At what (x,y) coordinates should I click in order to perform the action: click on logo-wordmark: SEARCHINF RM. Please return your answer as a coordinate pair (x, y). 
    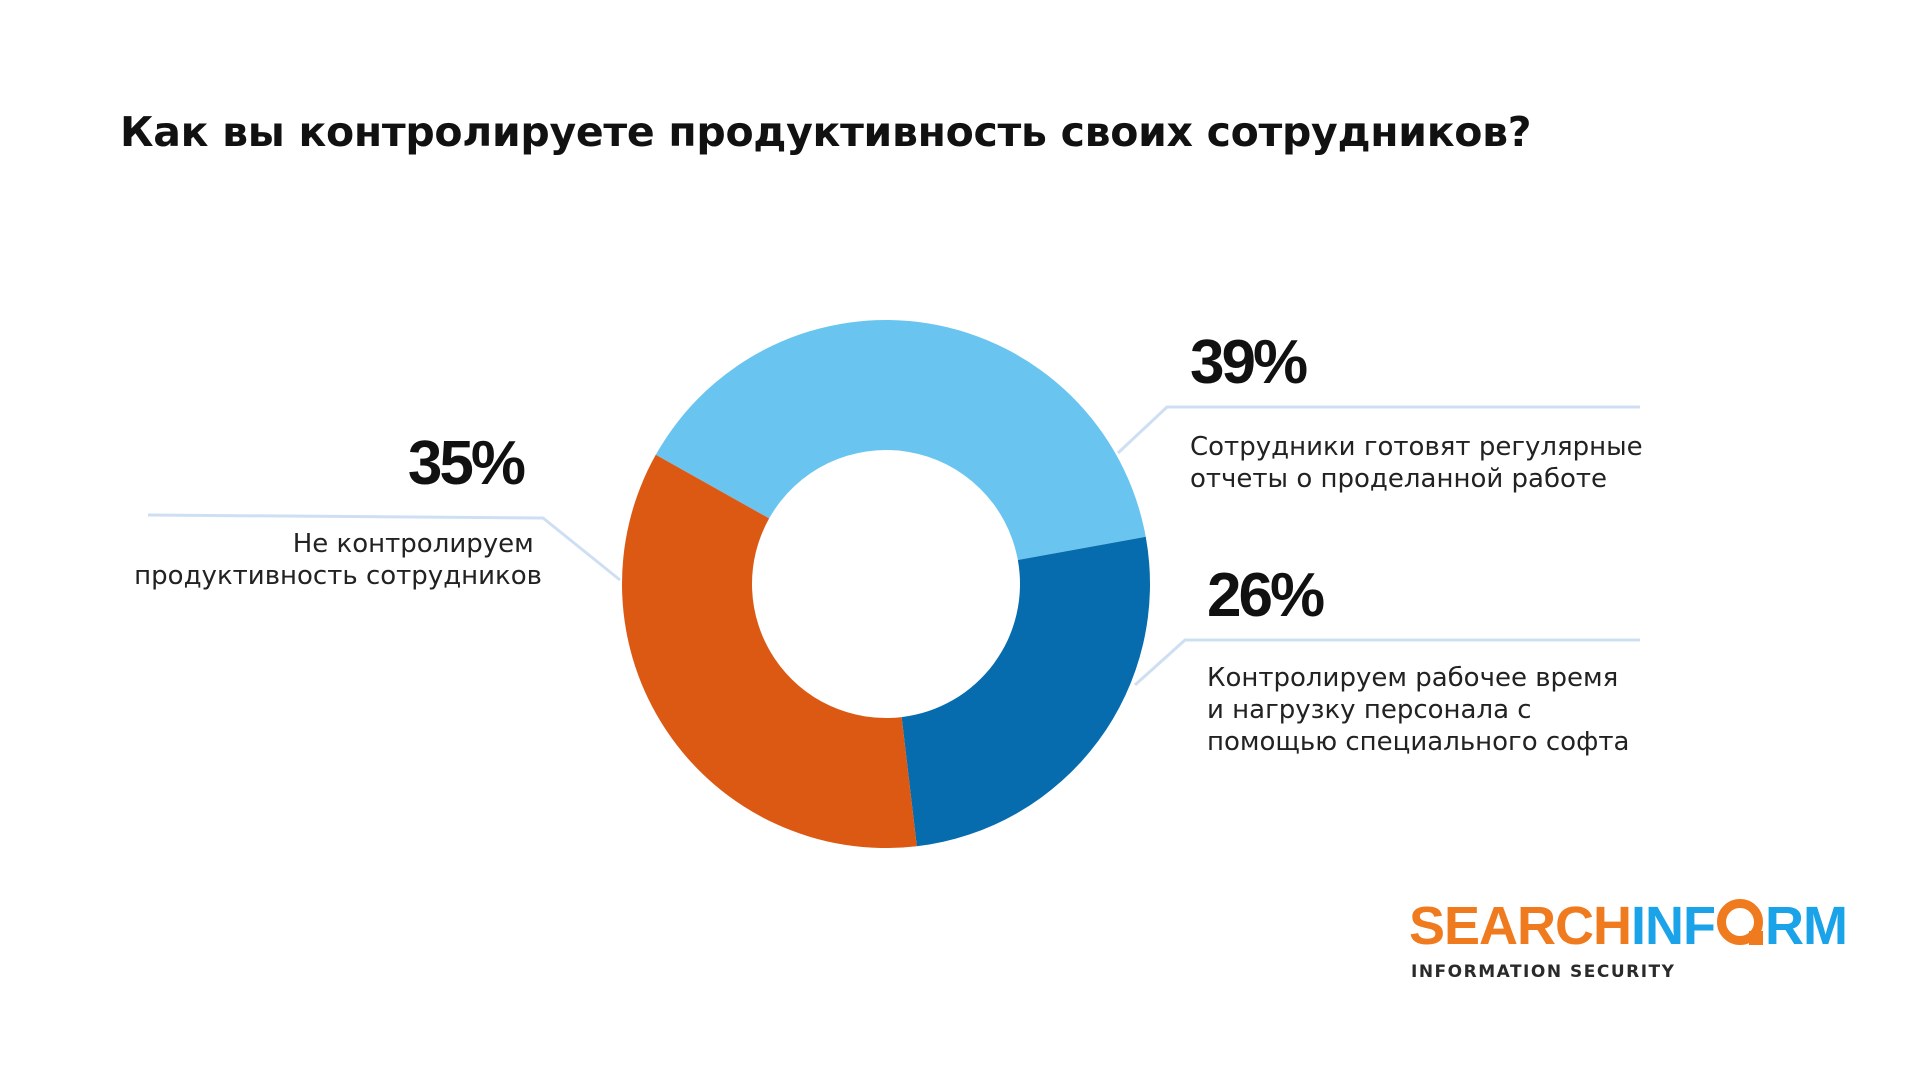
    Looking at the image, I should click on (1628, 926).